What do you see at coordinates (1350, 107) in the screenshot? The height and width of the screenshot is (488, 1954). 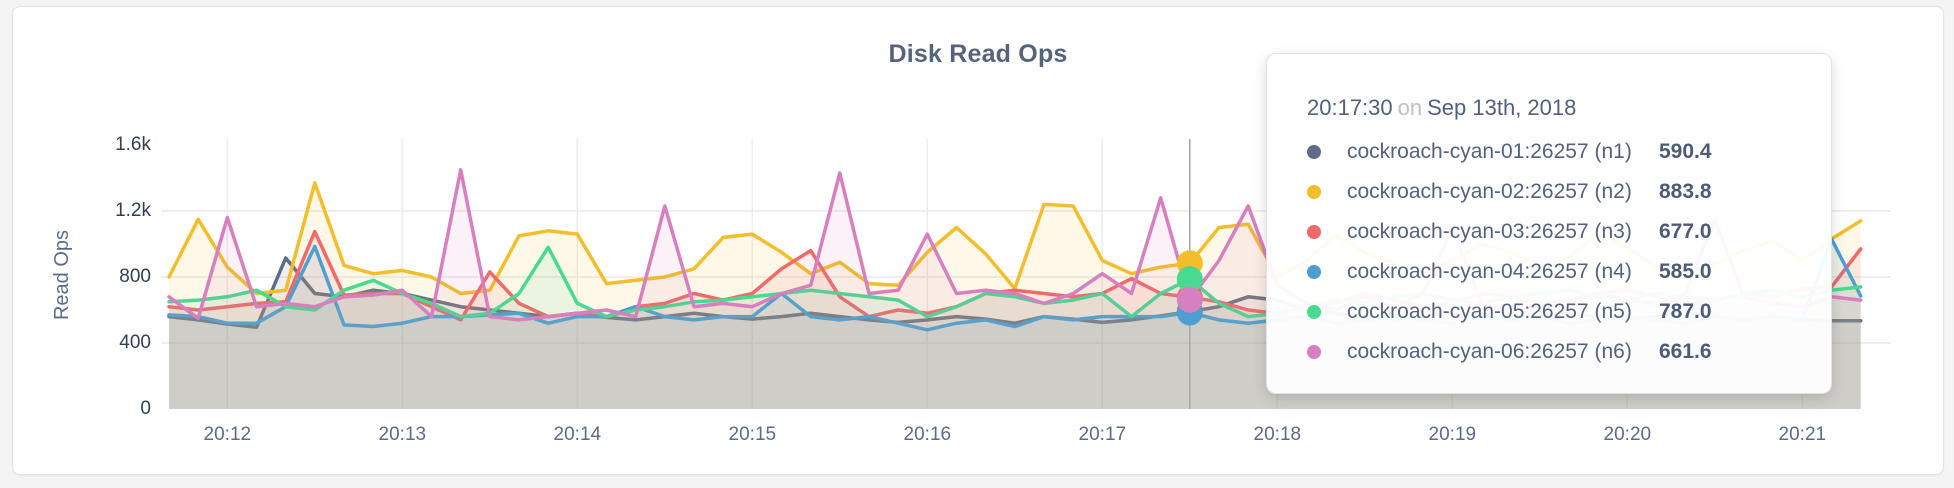 I see `tooltip-time: 20:17:30` at bounding box center [1350, 107].